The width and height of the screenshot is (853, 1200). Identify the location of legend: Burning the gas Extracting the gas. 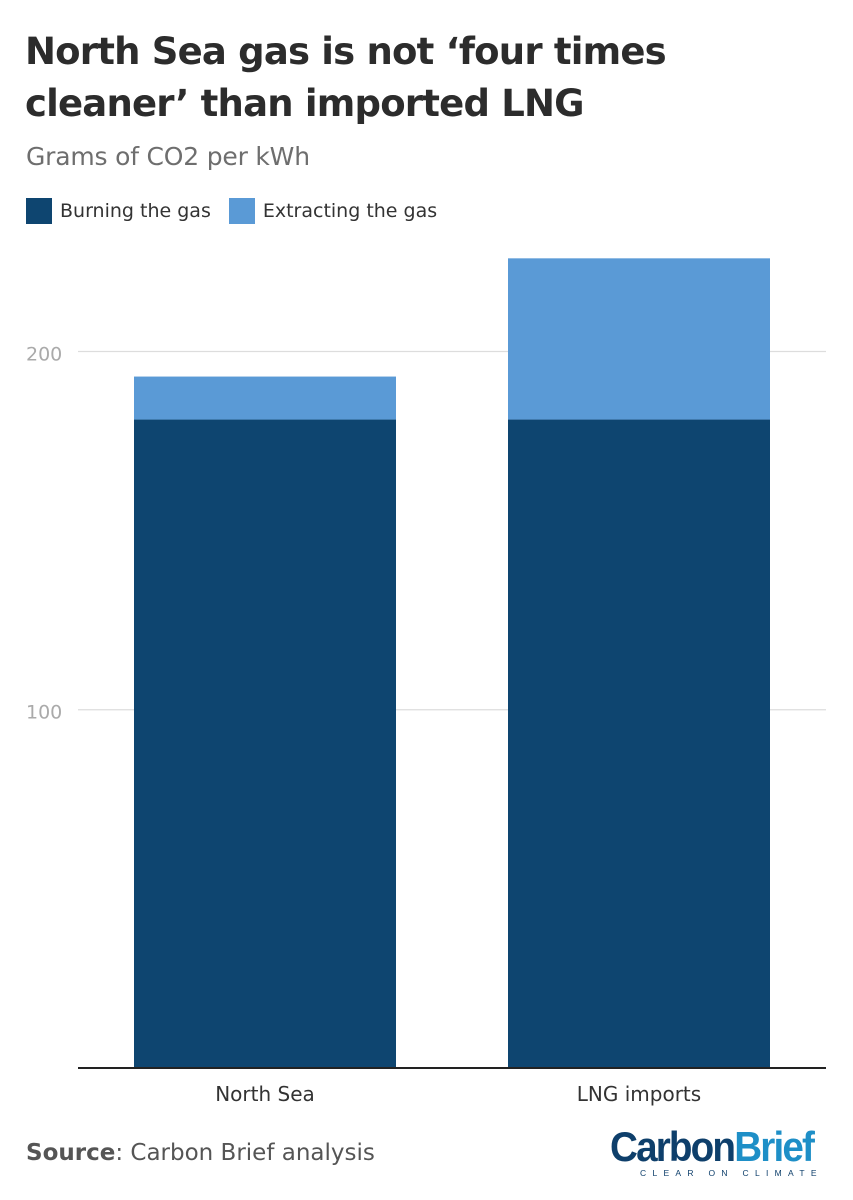
(240, 211).